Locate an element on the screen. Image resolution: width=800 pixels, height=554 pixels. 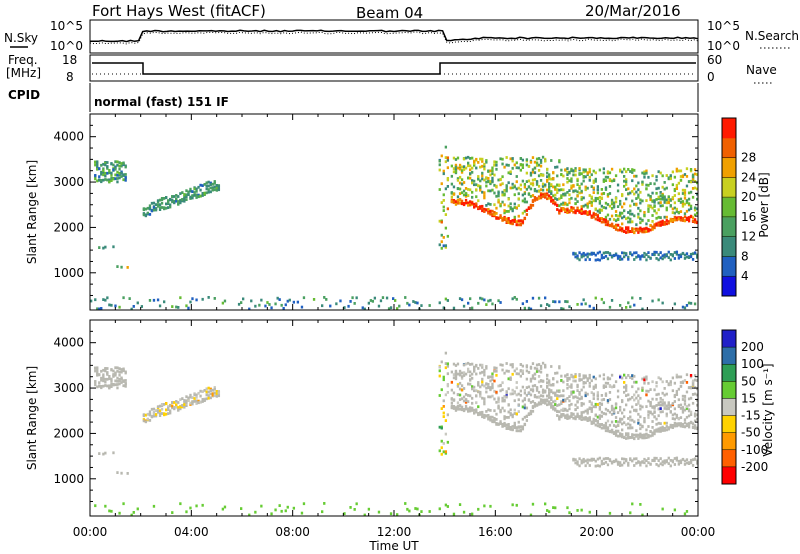
x-tick-label: 08:00 is located at coordinates (292, 532).